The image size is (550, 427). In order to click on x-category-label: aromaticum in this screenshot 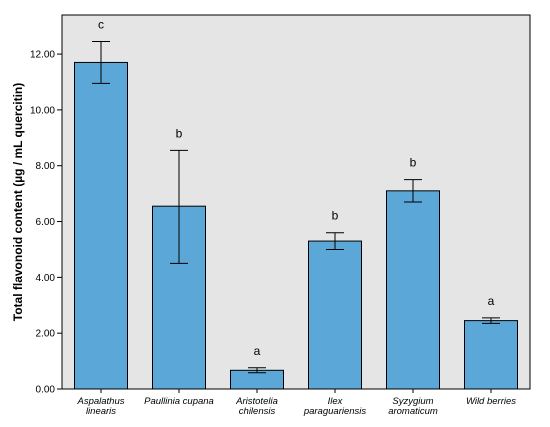, I will do `click(413, 411)`.